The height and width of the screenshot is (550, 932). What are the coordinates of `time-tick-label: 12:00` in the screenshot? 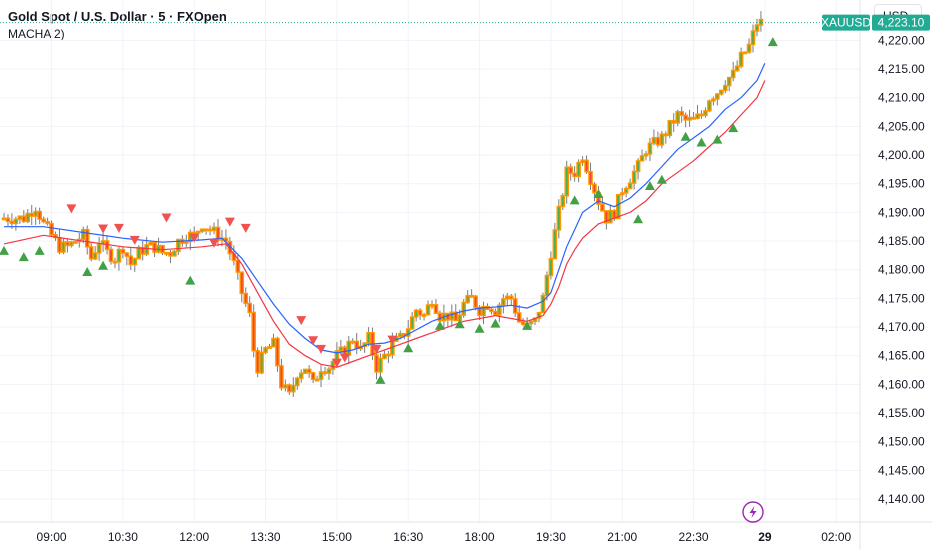 It's located at (194, 537).